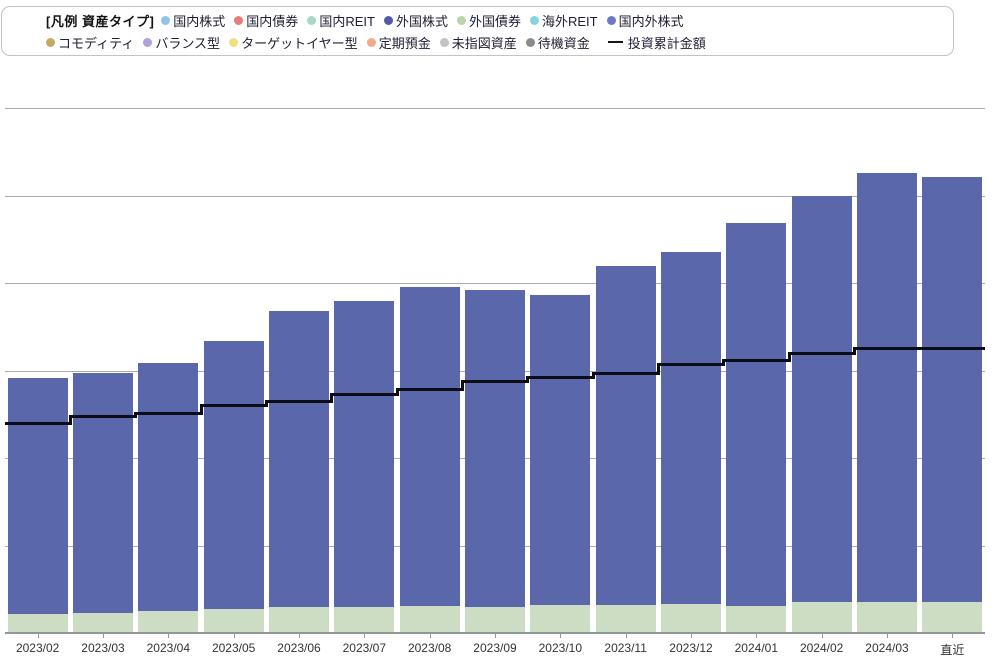 The height and width of the screenshot is (663, 997). I want to click on x-axis-label: 2023/07, so click(364, 648).